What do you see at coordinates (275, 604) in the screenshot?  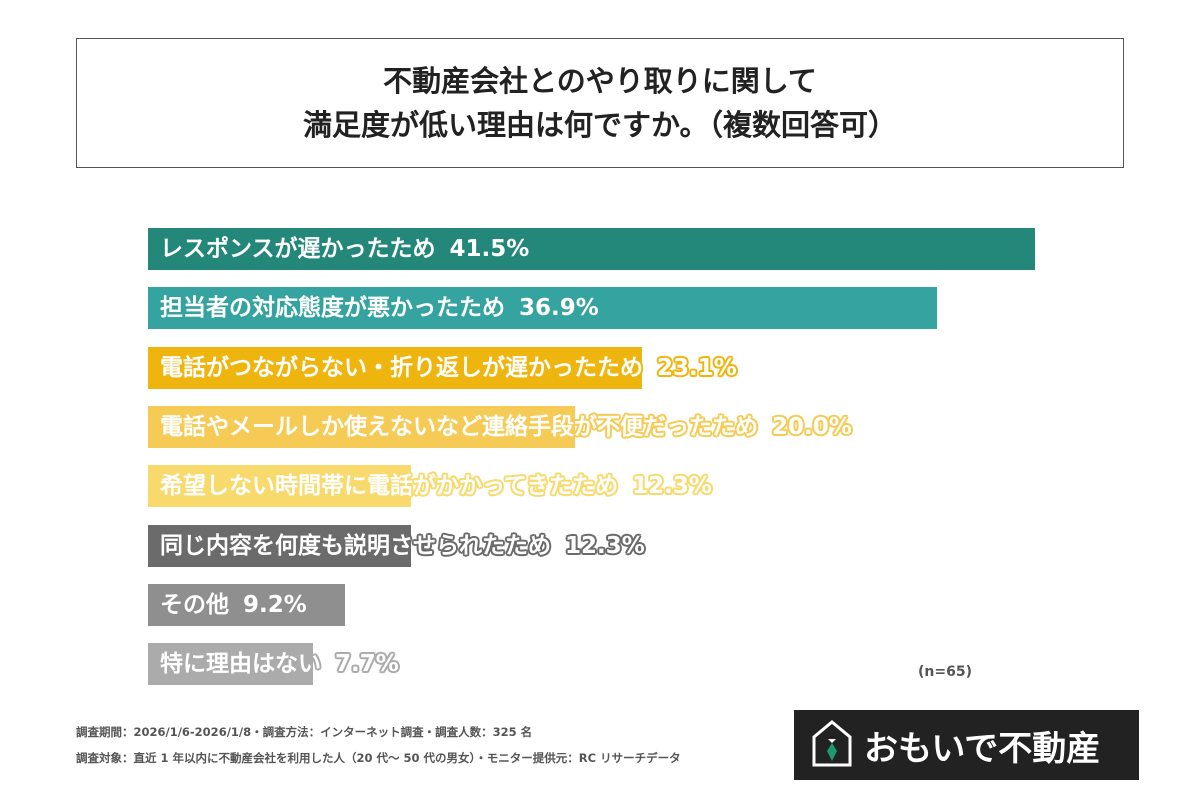 I see `value-label: 9.2%` at bounding box center [275, 604].